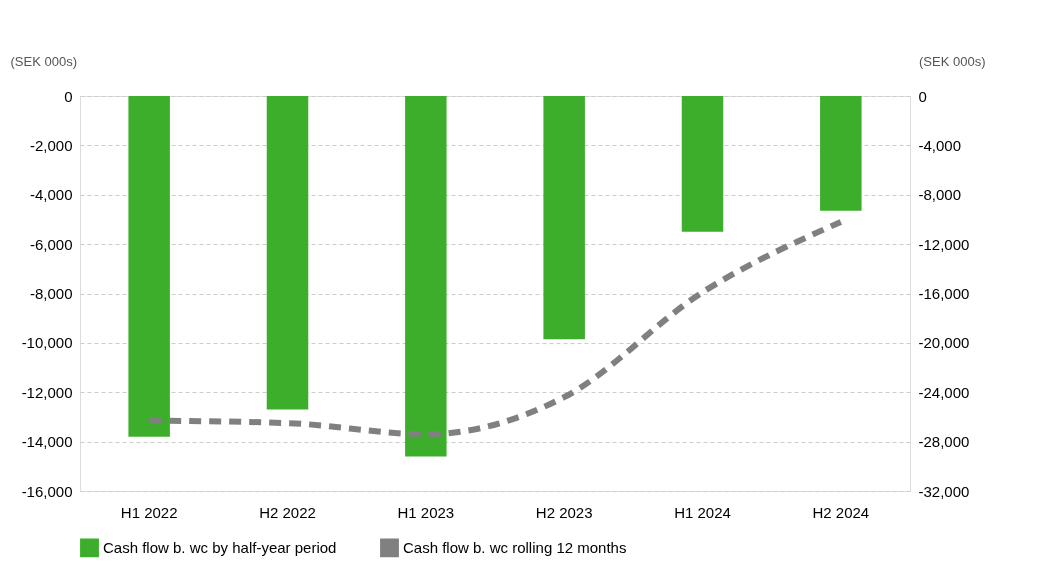  I want to click on y2-tick-label: -28,000, so click(944, 442).